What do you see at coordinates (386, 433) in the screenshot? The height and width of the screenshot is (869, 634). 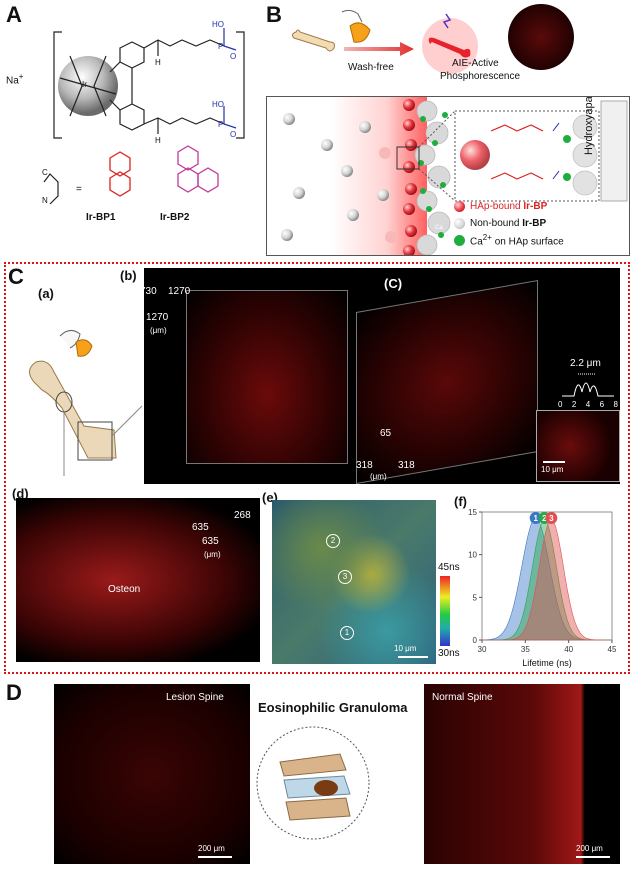 I see `c-axis-v1: 65` at bounding box center [386, 433].